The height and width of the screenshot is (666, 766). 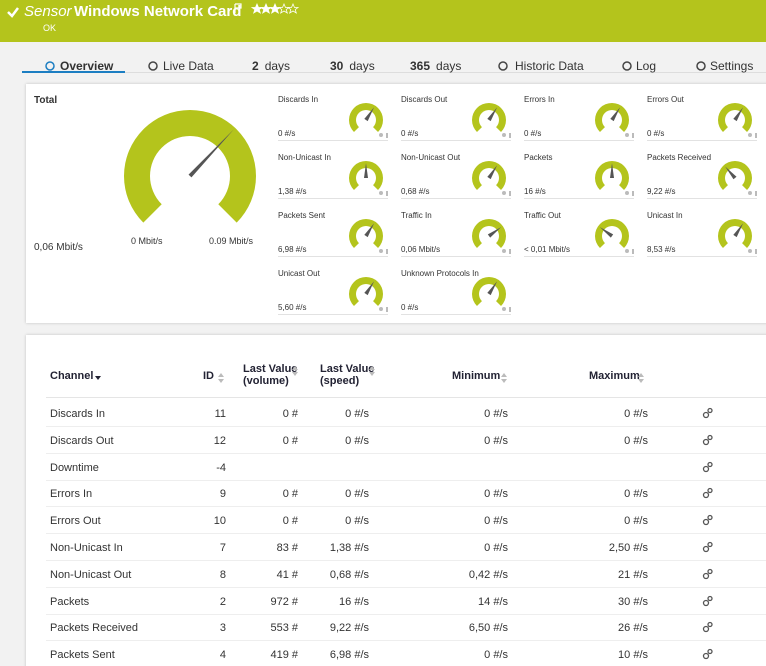 I want to click on cell: 4, so click(x=222, y=655).